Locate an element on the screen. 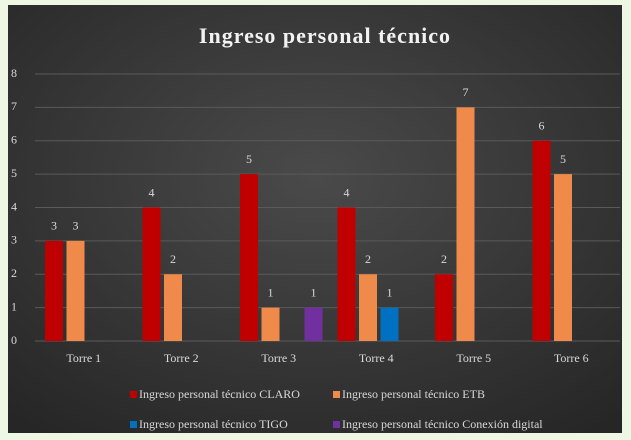 This screenshot has width=631, height=440. y-tick-label: 0 is located at coordinates (14, 340).